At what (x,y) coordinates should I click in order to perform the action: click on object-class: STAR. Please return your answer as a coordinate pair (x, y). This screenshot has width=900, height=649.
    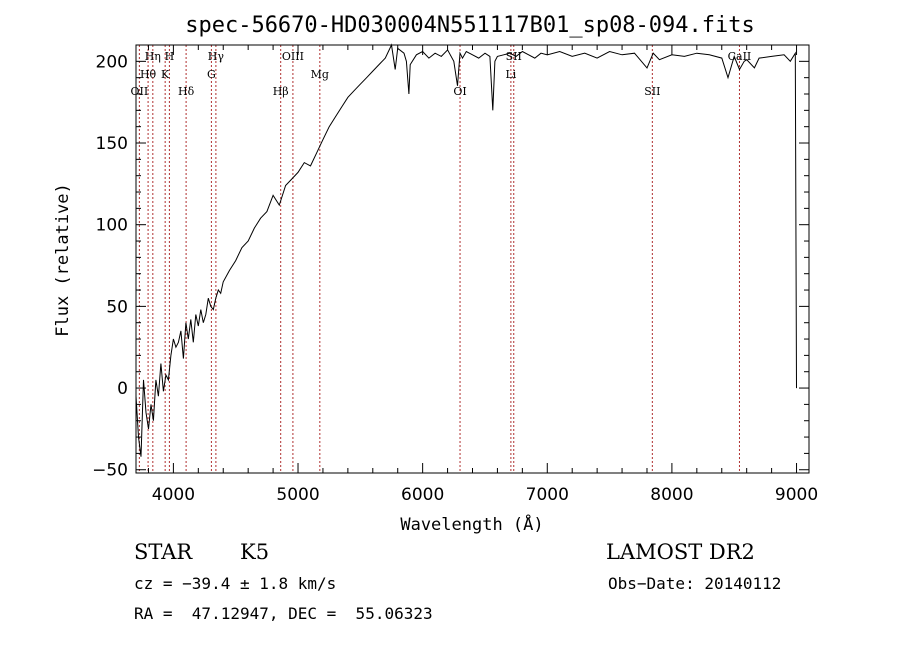
    Looking at the image, I should click on (163, 552).